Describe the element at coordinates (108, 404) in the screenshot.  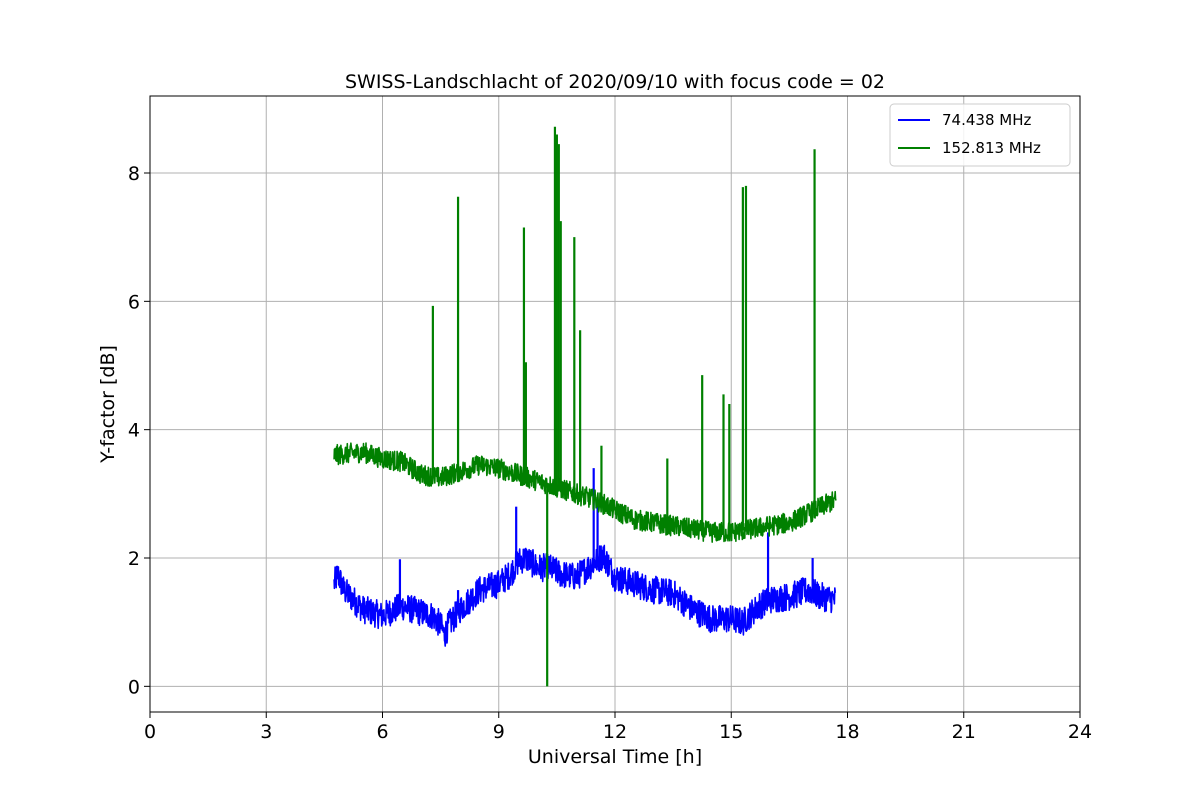
I see `y-axis-label: Y-factor [dB]` at that location.